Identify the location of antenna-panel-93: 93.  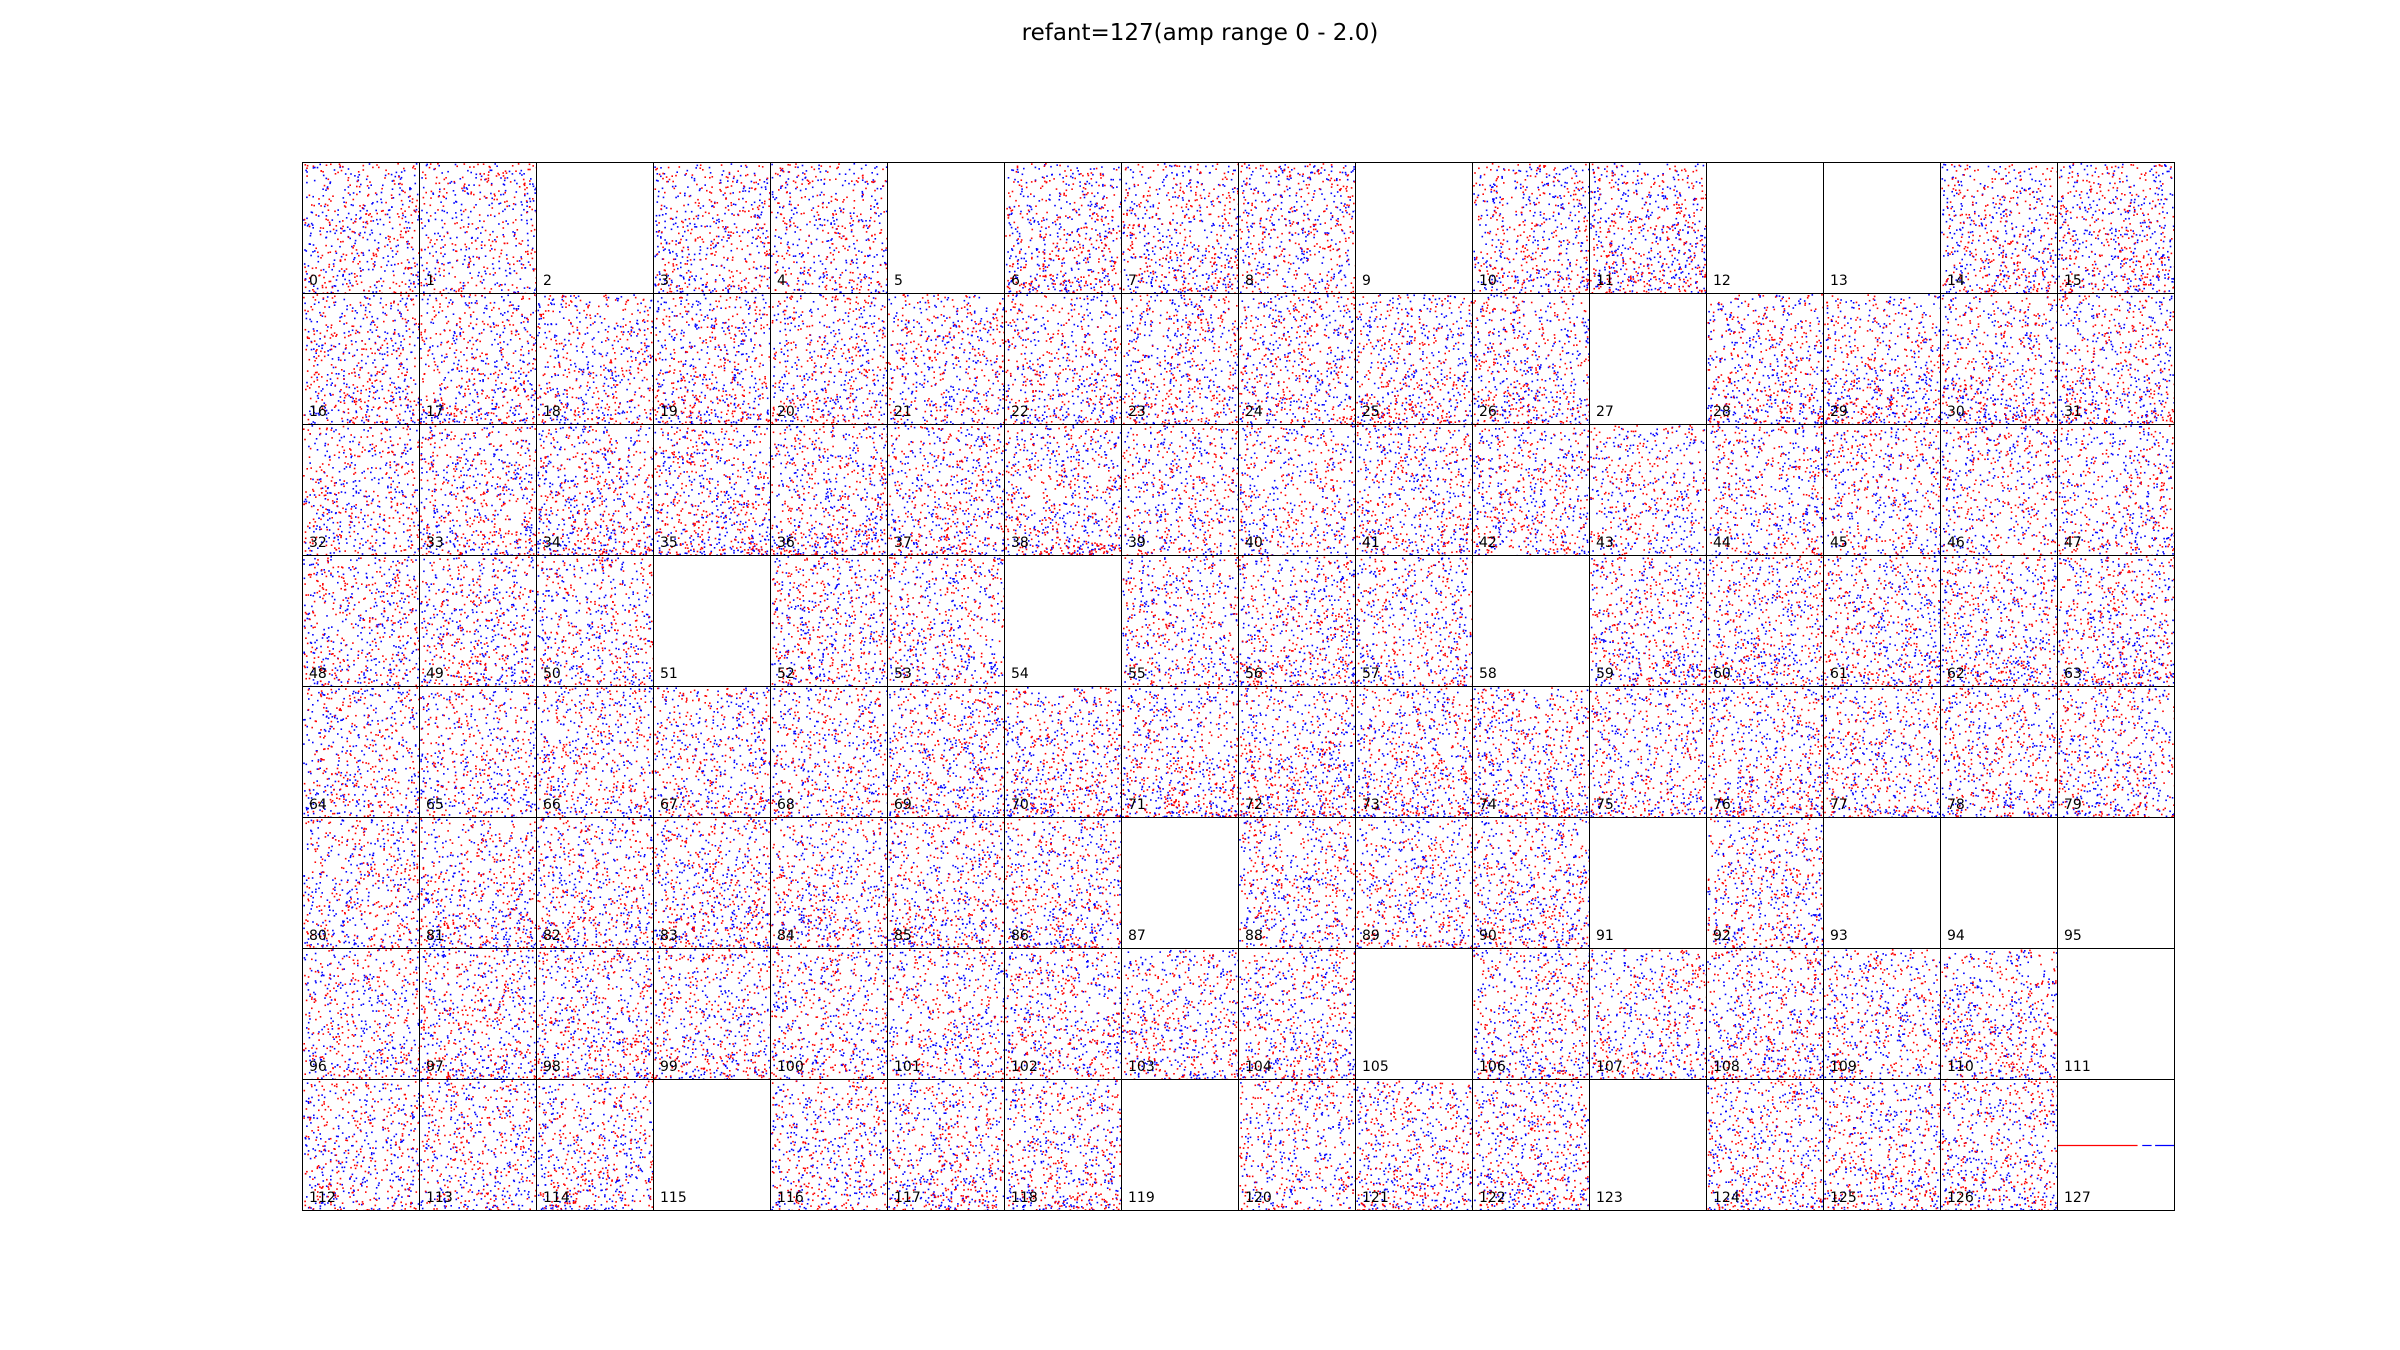
(1882, 883).